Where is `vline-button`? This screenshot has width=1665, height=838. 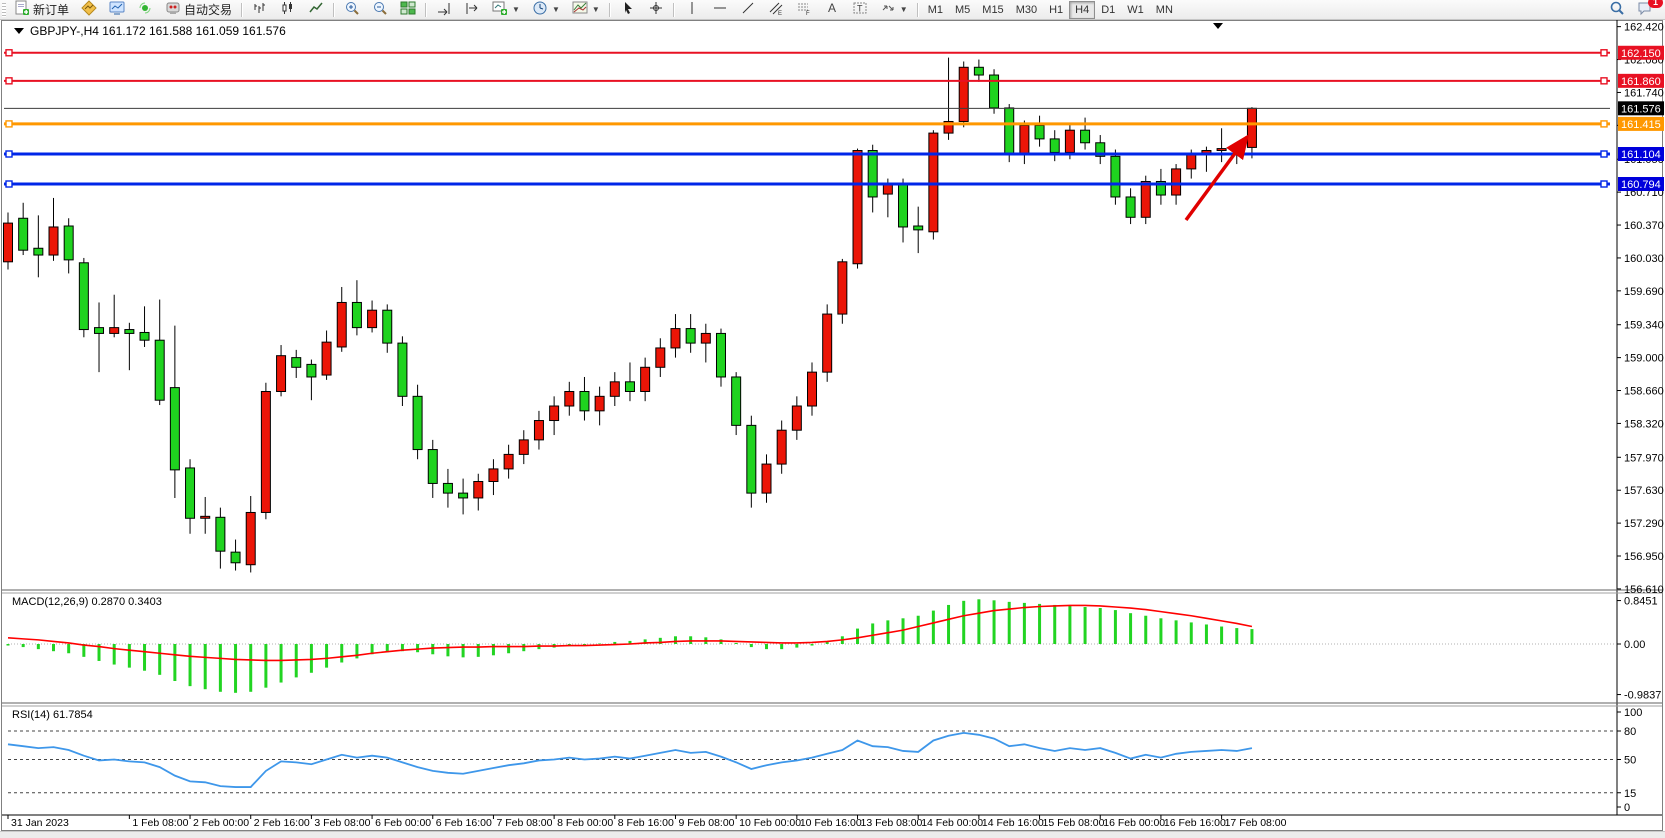 vline-button is located at coordinates (692, 9).